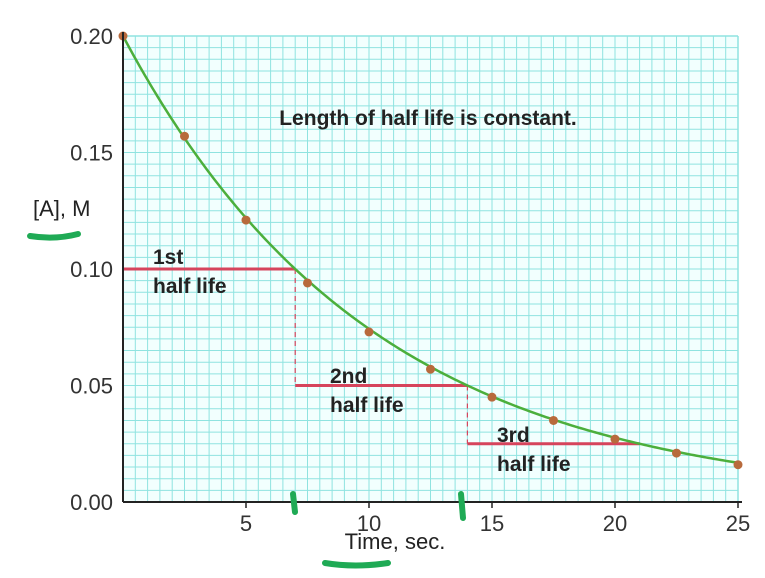 The image size is (765, 578). I want to click on y-tick-label: 0.10, so click(91, 269).